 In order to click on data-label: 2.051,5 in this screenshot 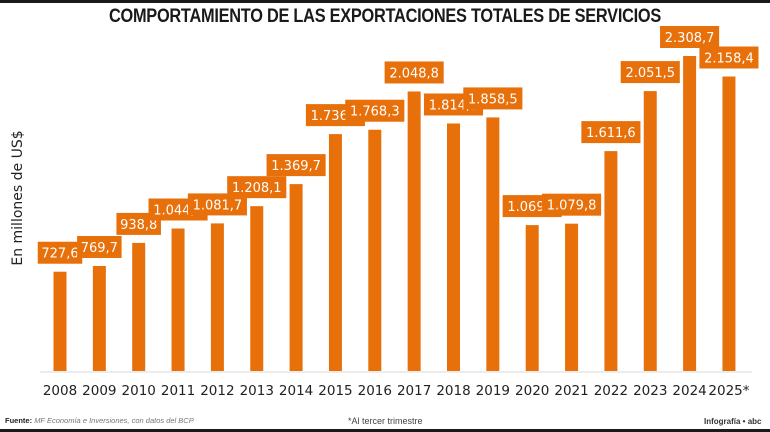, I will do `click(650, 73)`.